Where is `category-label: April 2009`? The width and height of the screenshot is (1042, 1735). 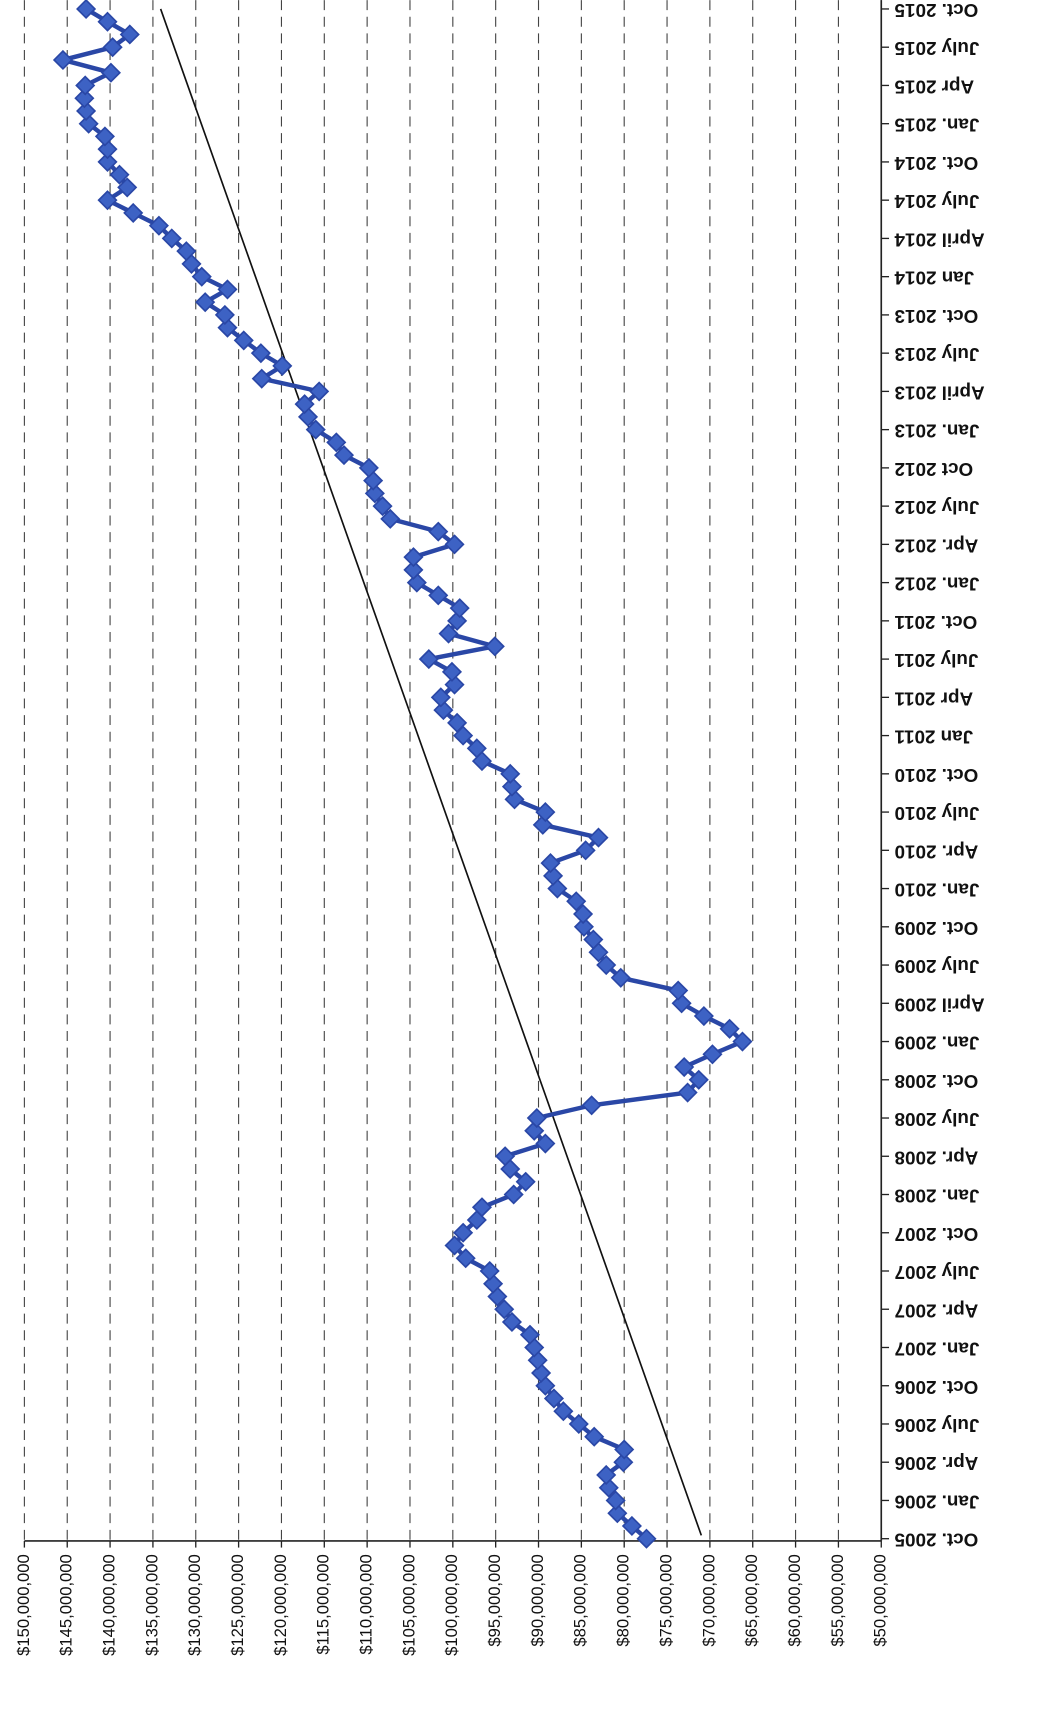 category-label: April 2009 is located at coordinates (940, 1004).